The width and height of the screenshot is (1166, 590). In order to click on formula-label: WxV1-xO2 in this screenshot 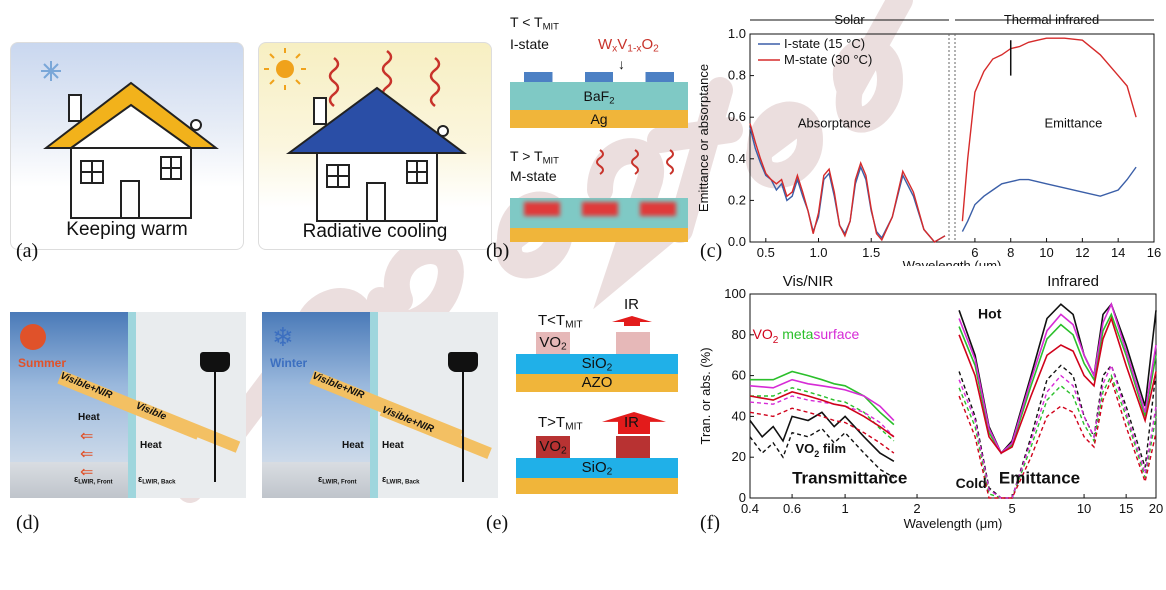, I will do `click(628, 45)`.